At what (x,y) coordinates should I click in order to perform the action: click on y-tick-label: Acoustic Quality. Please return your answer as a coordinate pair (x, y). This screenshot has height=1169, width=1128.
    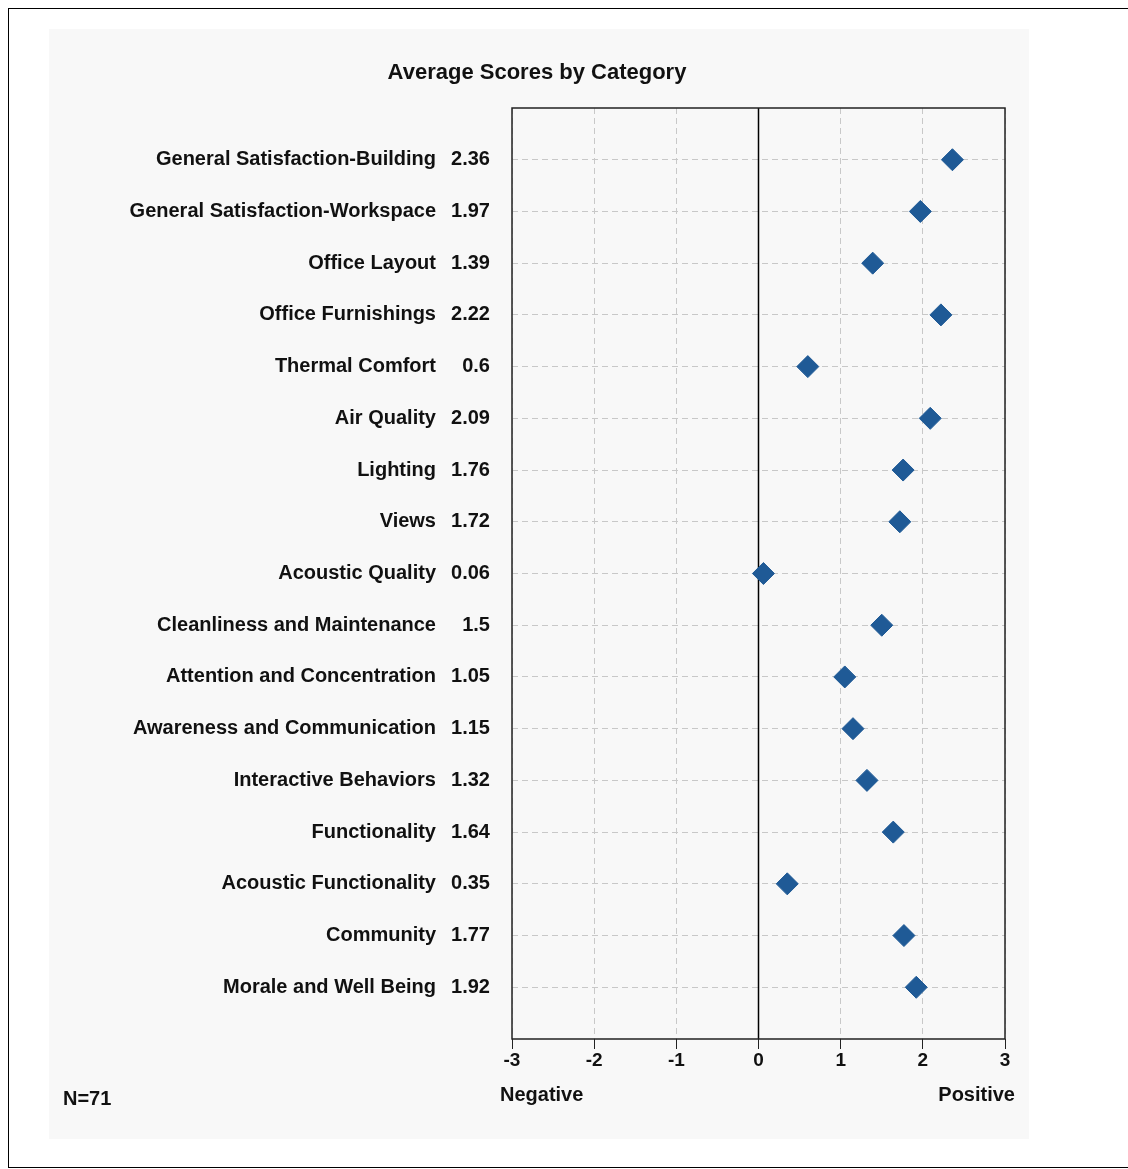
    Looking at the image, I should click on (357, 572).